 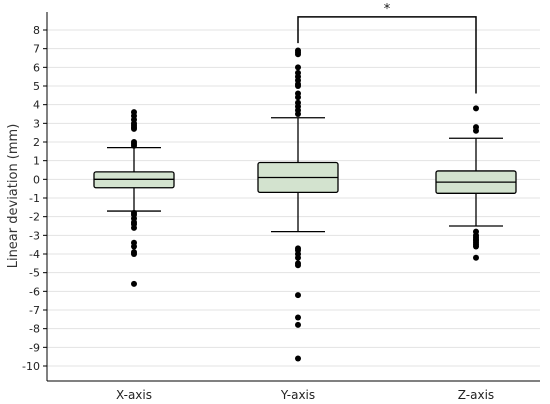 I want to click on x-tick-label: Y-axis, so click(x=297, y=395).